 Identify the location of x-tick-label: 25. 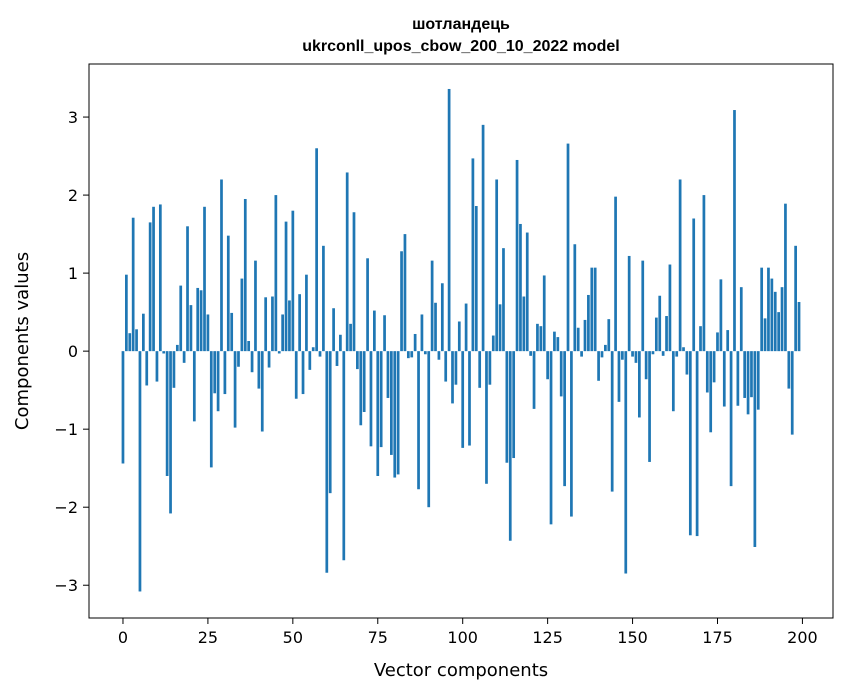
(208, 637).